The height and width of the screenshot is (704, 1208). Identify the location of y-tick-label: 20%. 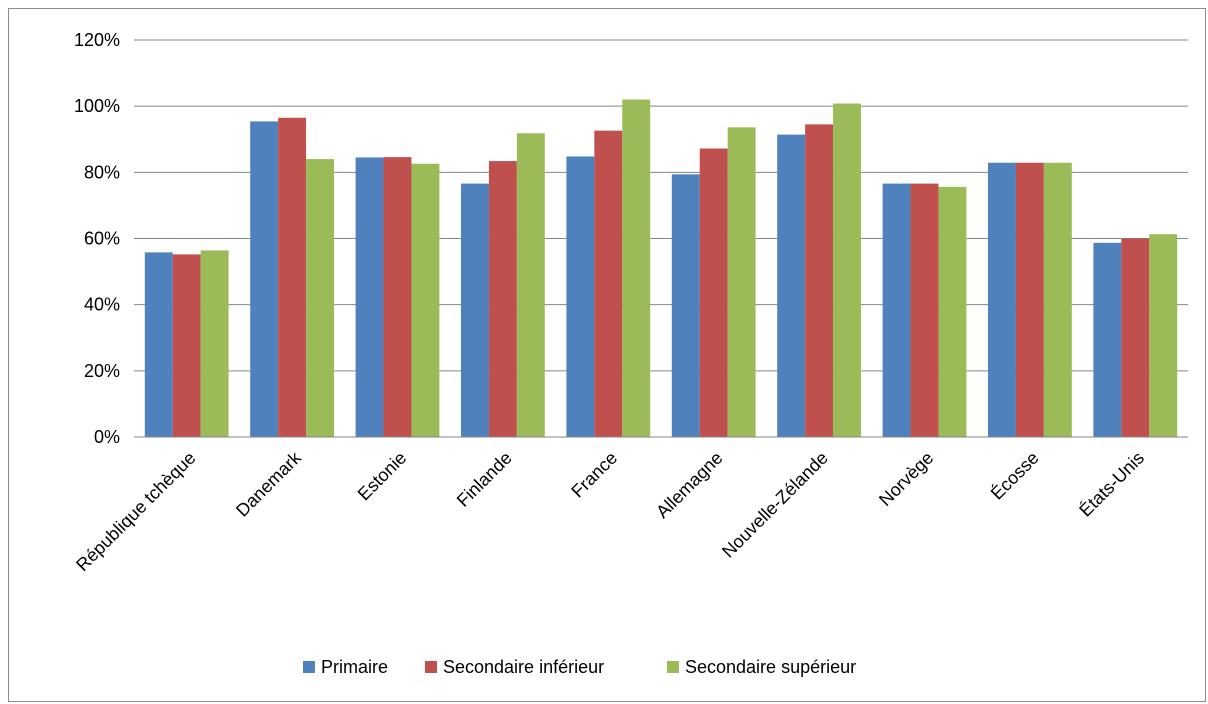
(102, 371).